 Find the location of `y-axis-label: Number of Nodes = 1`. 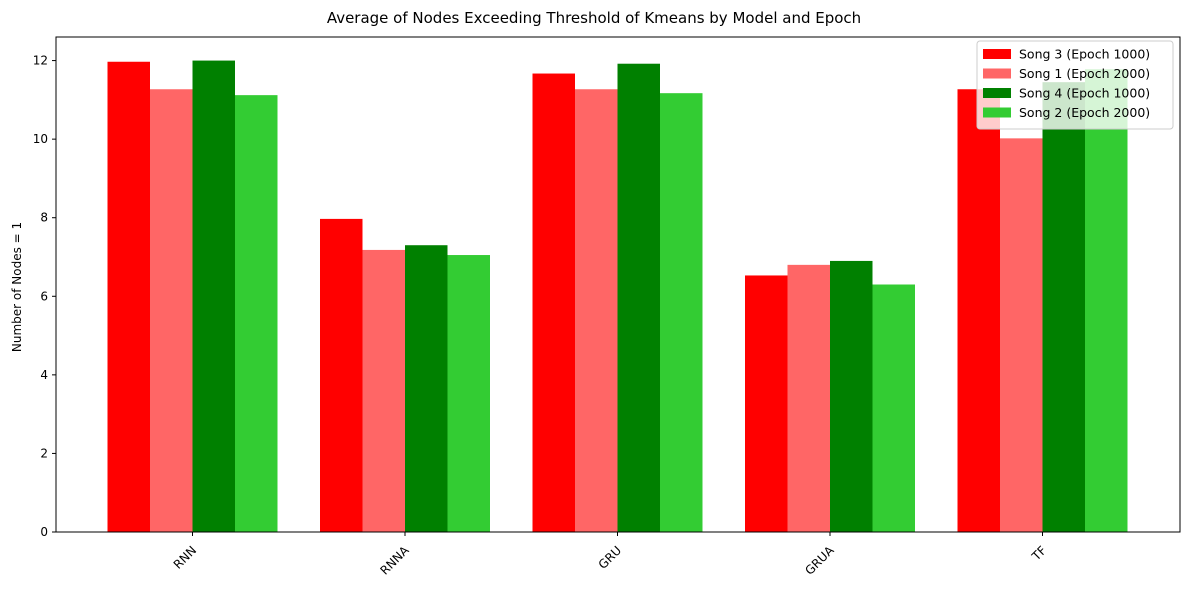

y-axis-label: Number of Nodes = 1 is located at coordinates (17, 287).